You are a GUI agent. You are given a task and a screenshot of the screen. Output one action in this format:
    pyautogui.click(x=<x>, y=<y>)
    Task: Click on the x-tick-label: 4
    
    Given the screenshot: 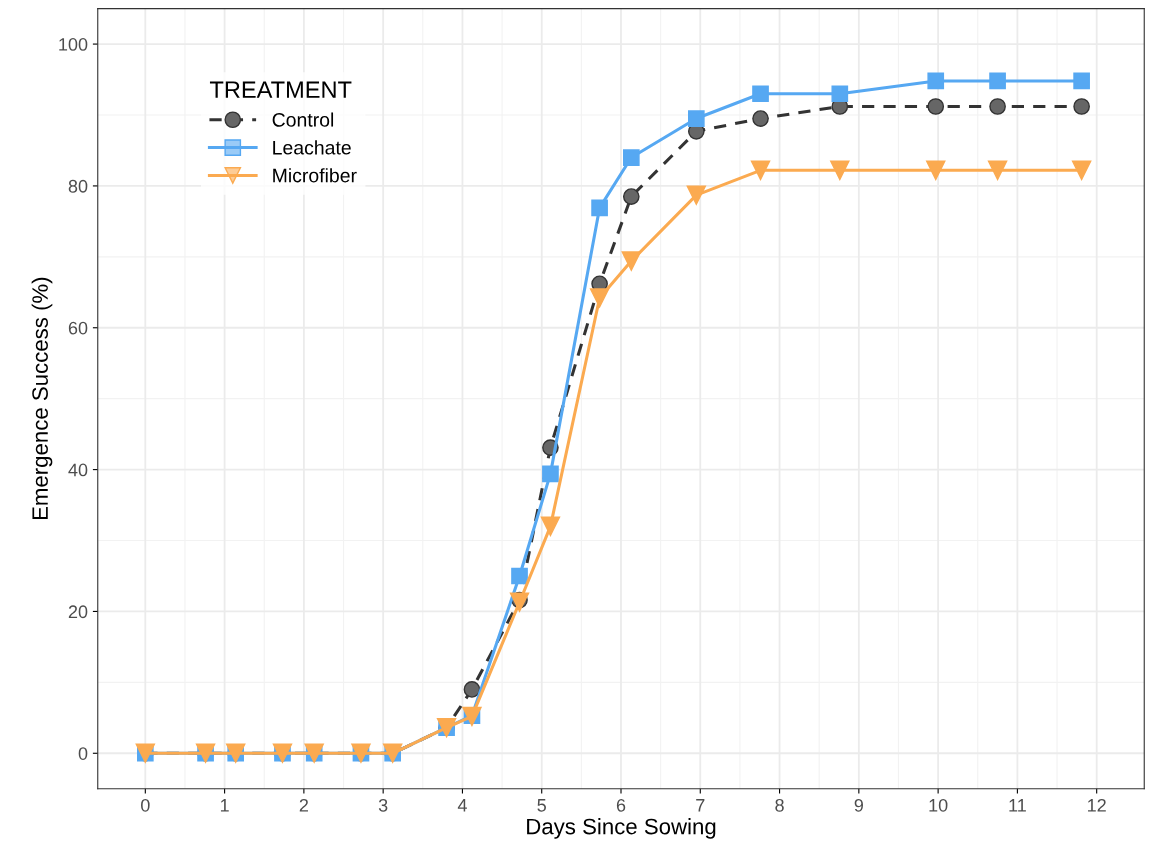 What is the action you would take?
    pyautogui.click(x=462, y=805)
    